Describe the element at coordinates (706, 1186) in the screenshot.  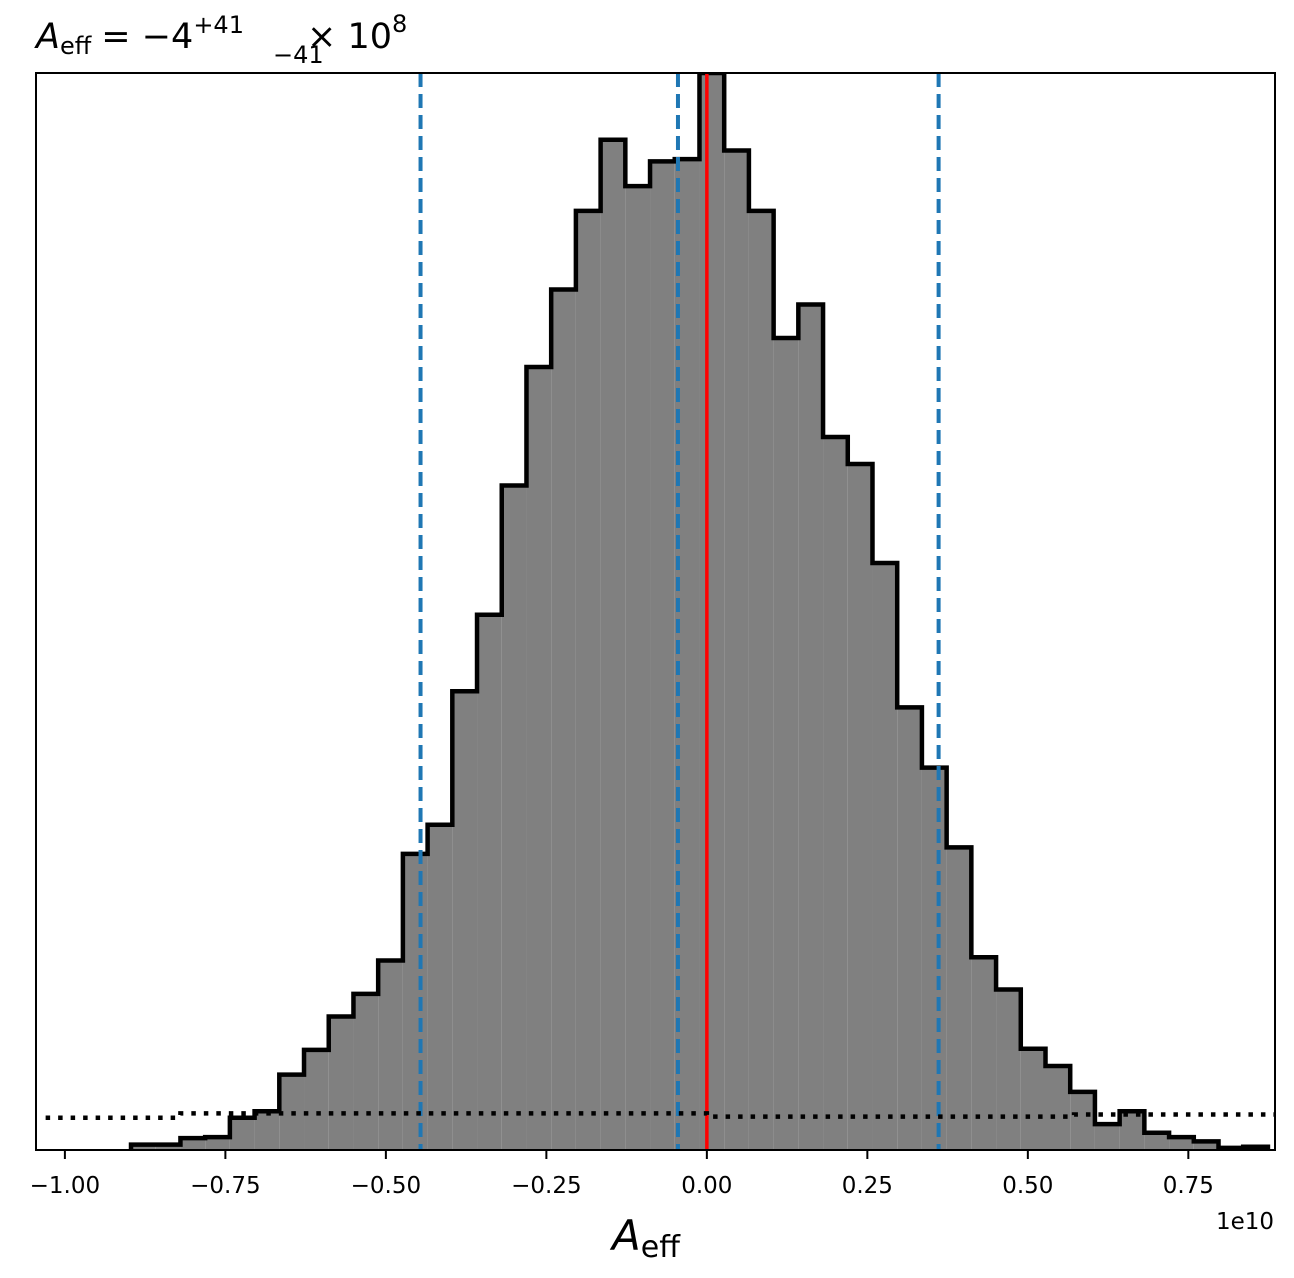
I see `x-tick-label: 0.00` at that location.